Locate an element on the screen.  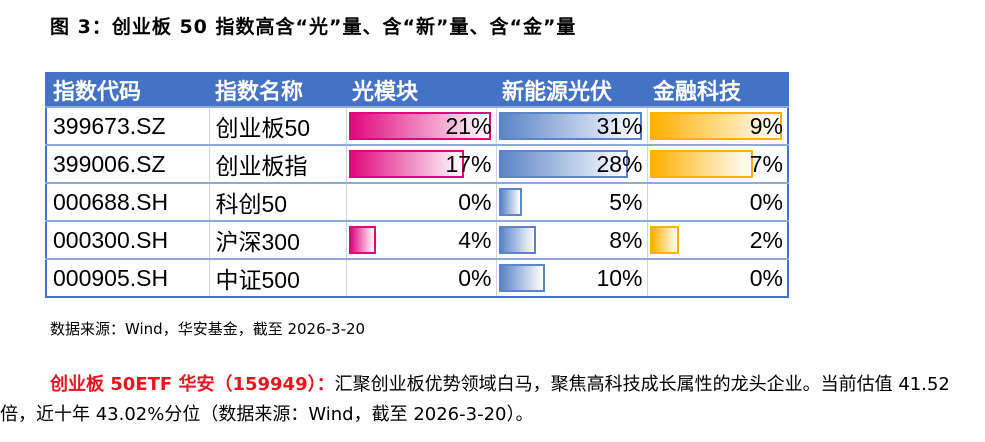
table-row: 399006.SZ 创业板指 17% 28% 7% is located at coordinates (416, 163).